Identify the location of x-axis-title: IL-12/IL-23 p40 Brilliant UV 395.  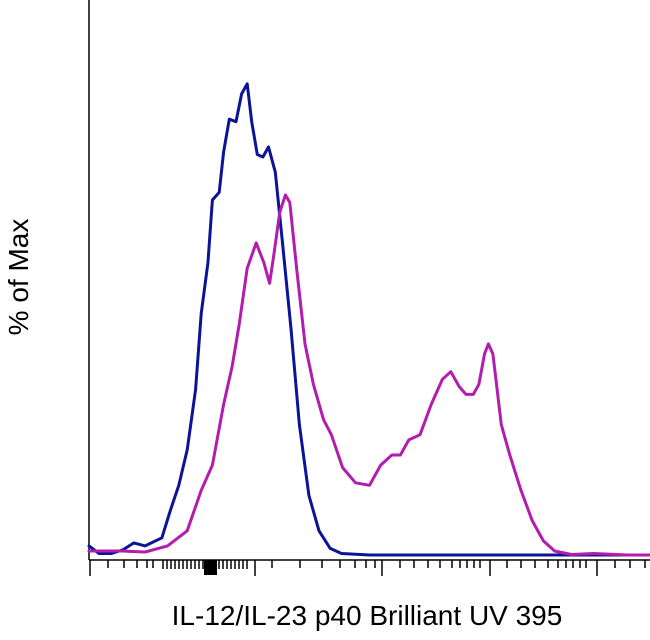
(367, 615).